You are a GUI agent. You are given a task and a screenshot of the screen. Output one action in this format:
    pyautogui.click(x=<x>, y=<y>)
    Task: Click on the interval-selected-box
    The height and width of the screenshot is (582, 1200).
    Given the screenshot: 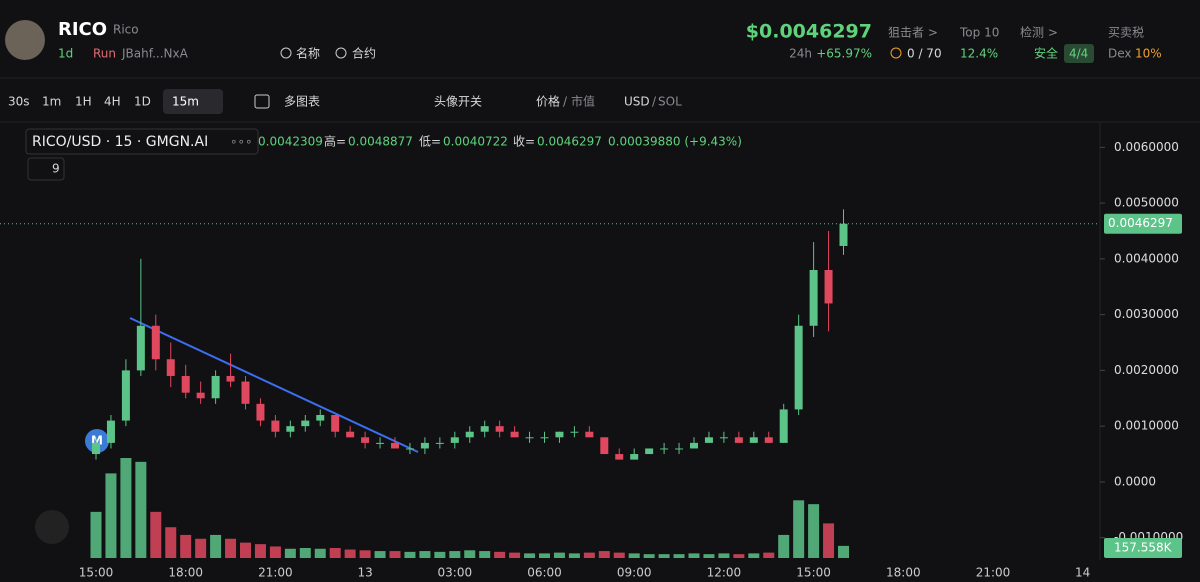 What is the action you would take?
    pyautogui.click(x=193, y=101)
    